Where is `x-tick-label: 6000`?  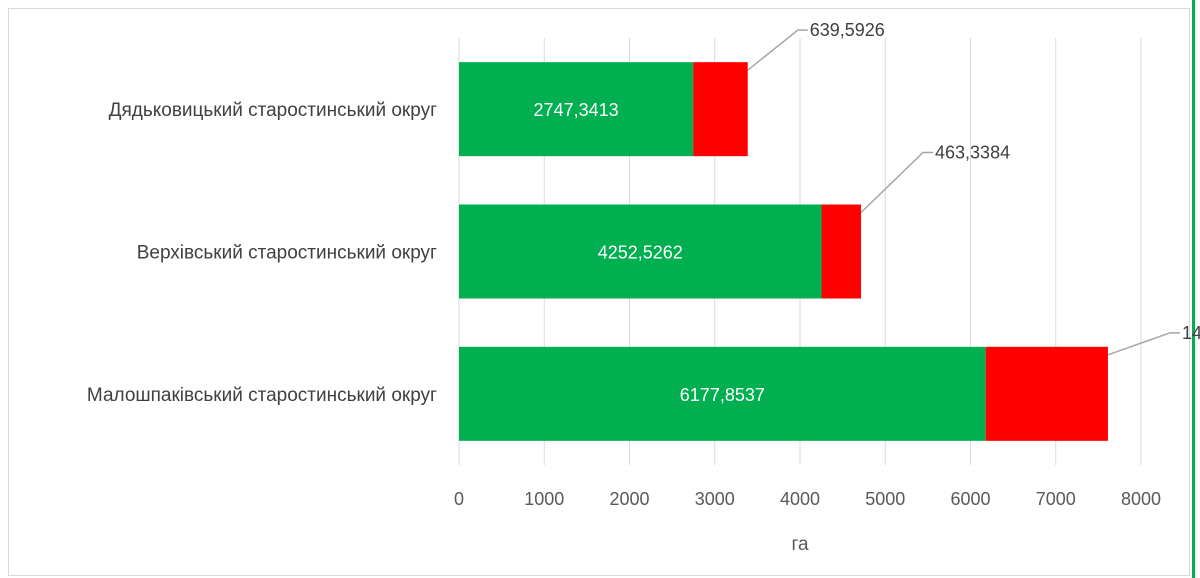
x-tick-label: 6000 is located at coordinates (970, 499).